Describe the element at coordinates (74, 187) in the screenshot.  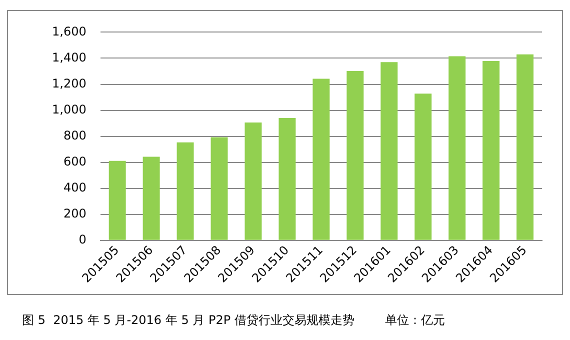
I see `y-tick-label: 400` at that location.